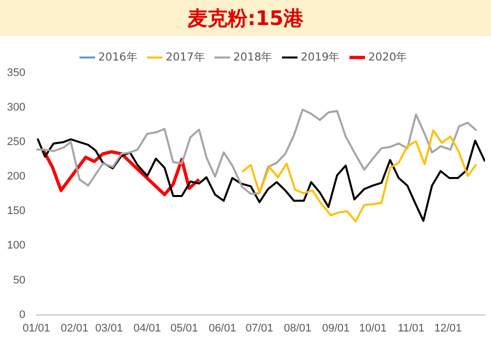  What do you see at coordinates (19, 280) in the screenshot?
I see `y-tick-label: 50` at bounding box center [19, 280].